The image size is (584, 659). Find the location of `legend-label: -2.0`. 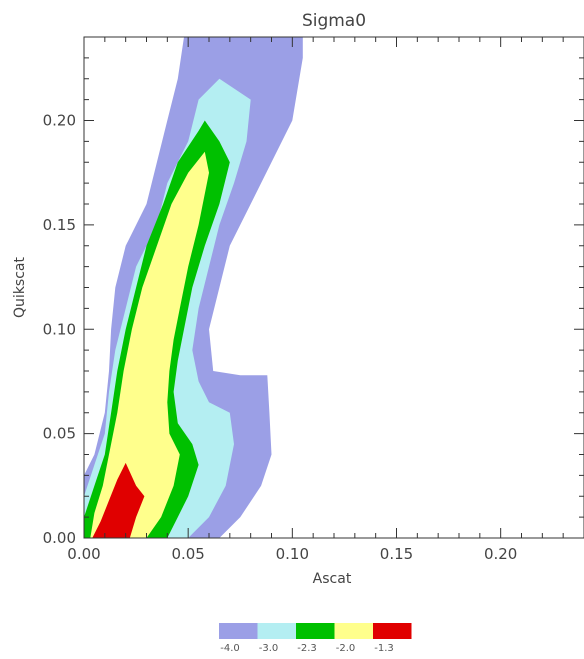

legend-label: -2.0 is located at coordinates (346, 648).